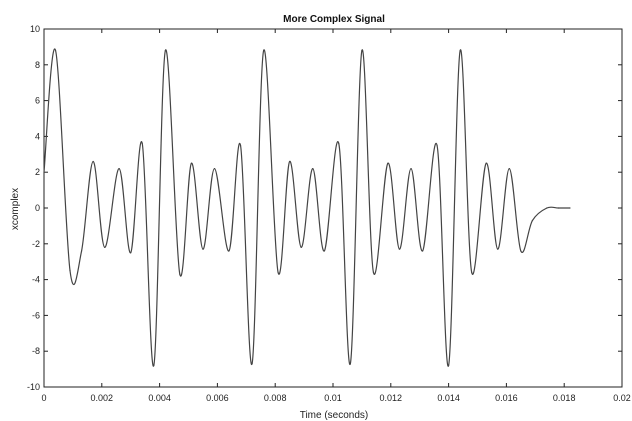 The height and width of the screenshot is (421, 632). Describe the element at coordinates (37, 136) in the screenshot. I see `y-tick-label: 4` at that location.